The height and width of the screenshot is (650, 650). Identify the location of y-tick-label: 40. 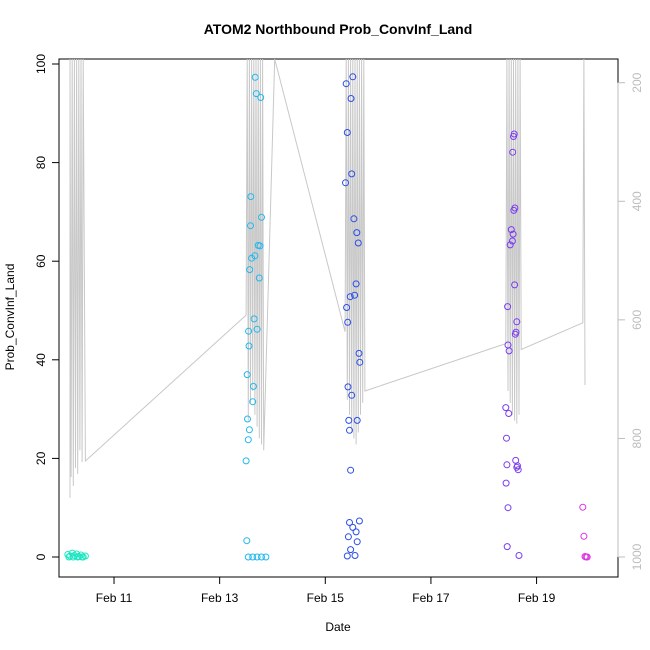
(41, 360).